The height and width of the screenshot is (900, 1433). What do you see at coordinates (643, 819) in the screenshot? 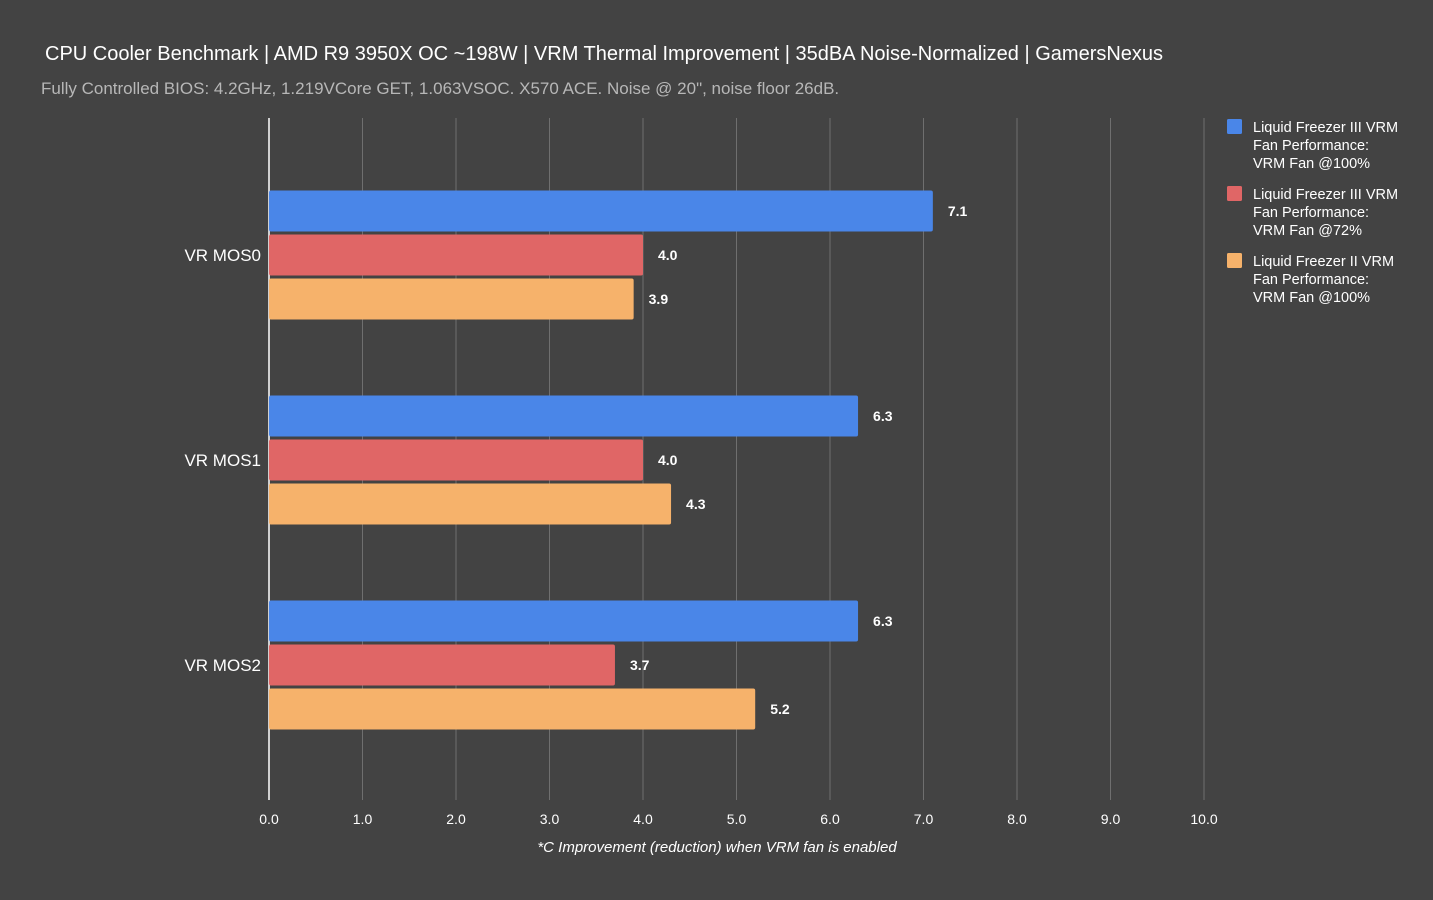
I see `x-tick-label: 4.0` at bounding box center [643, 819].